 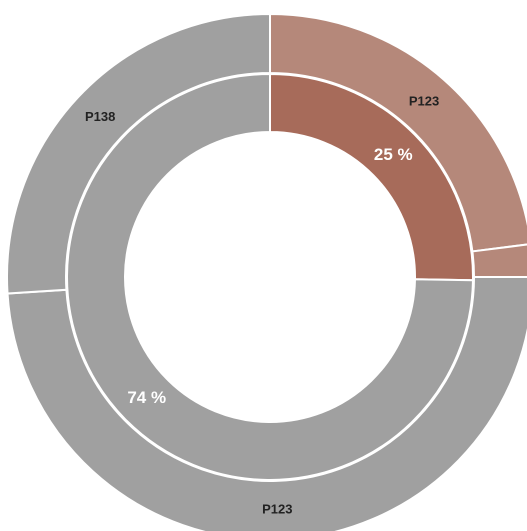 I want to click on segment-label: P138, so click(x=100, y=116).